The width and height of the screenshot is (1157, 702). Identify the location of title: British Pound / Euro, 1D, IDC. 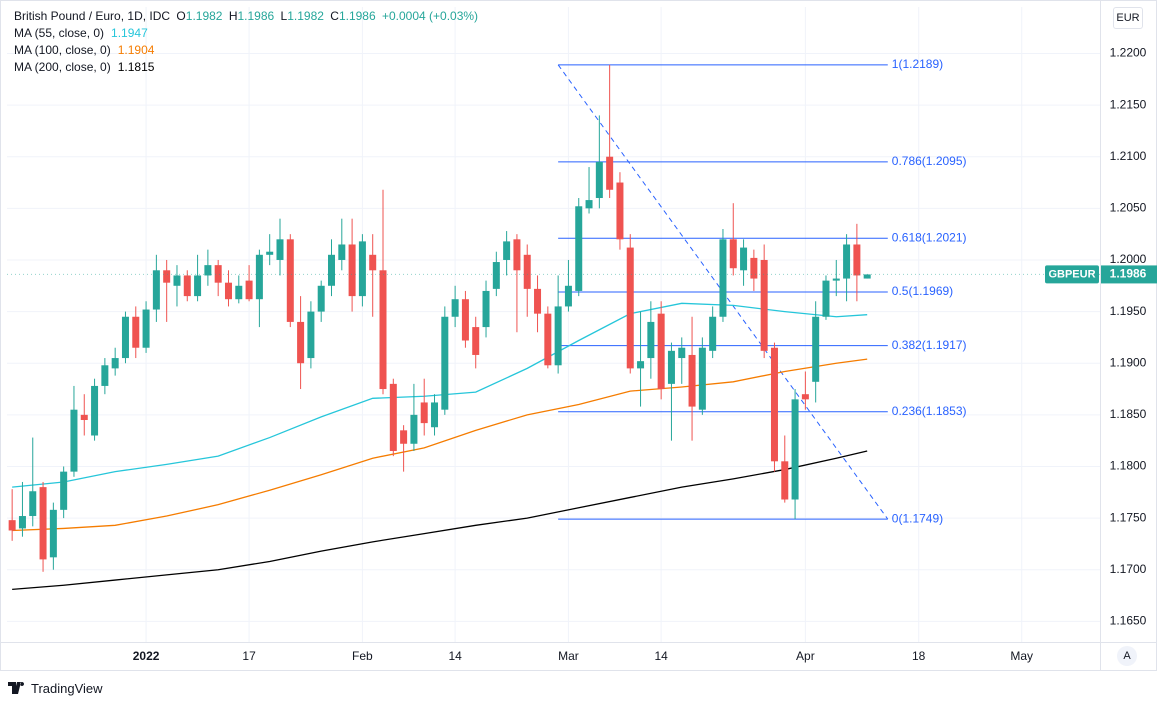
(92, 16).